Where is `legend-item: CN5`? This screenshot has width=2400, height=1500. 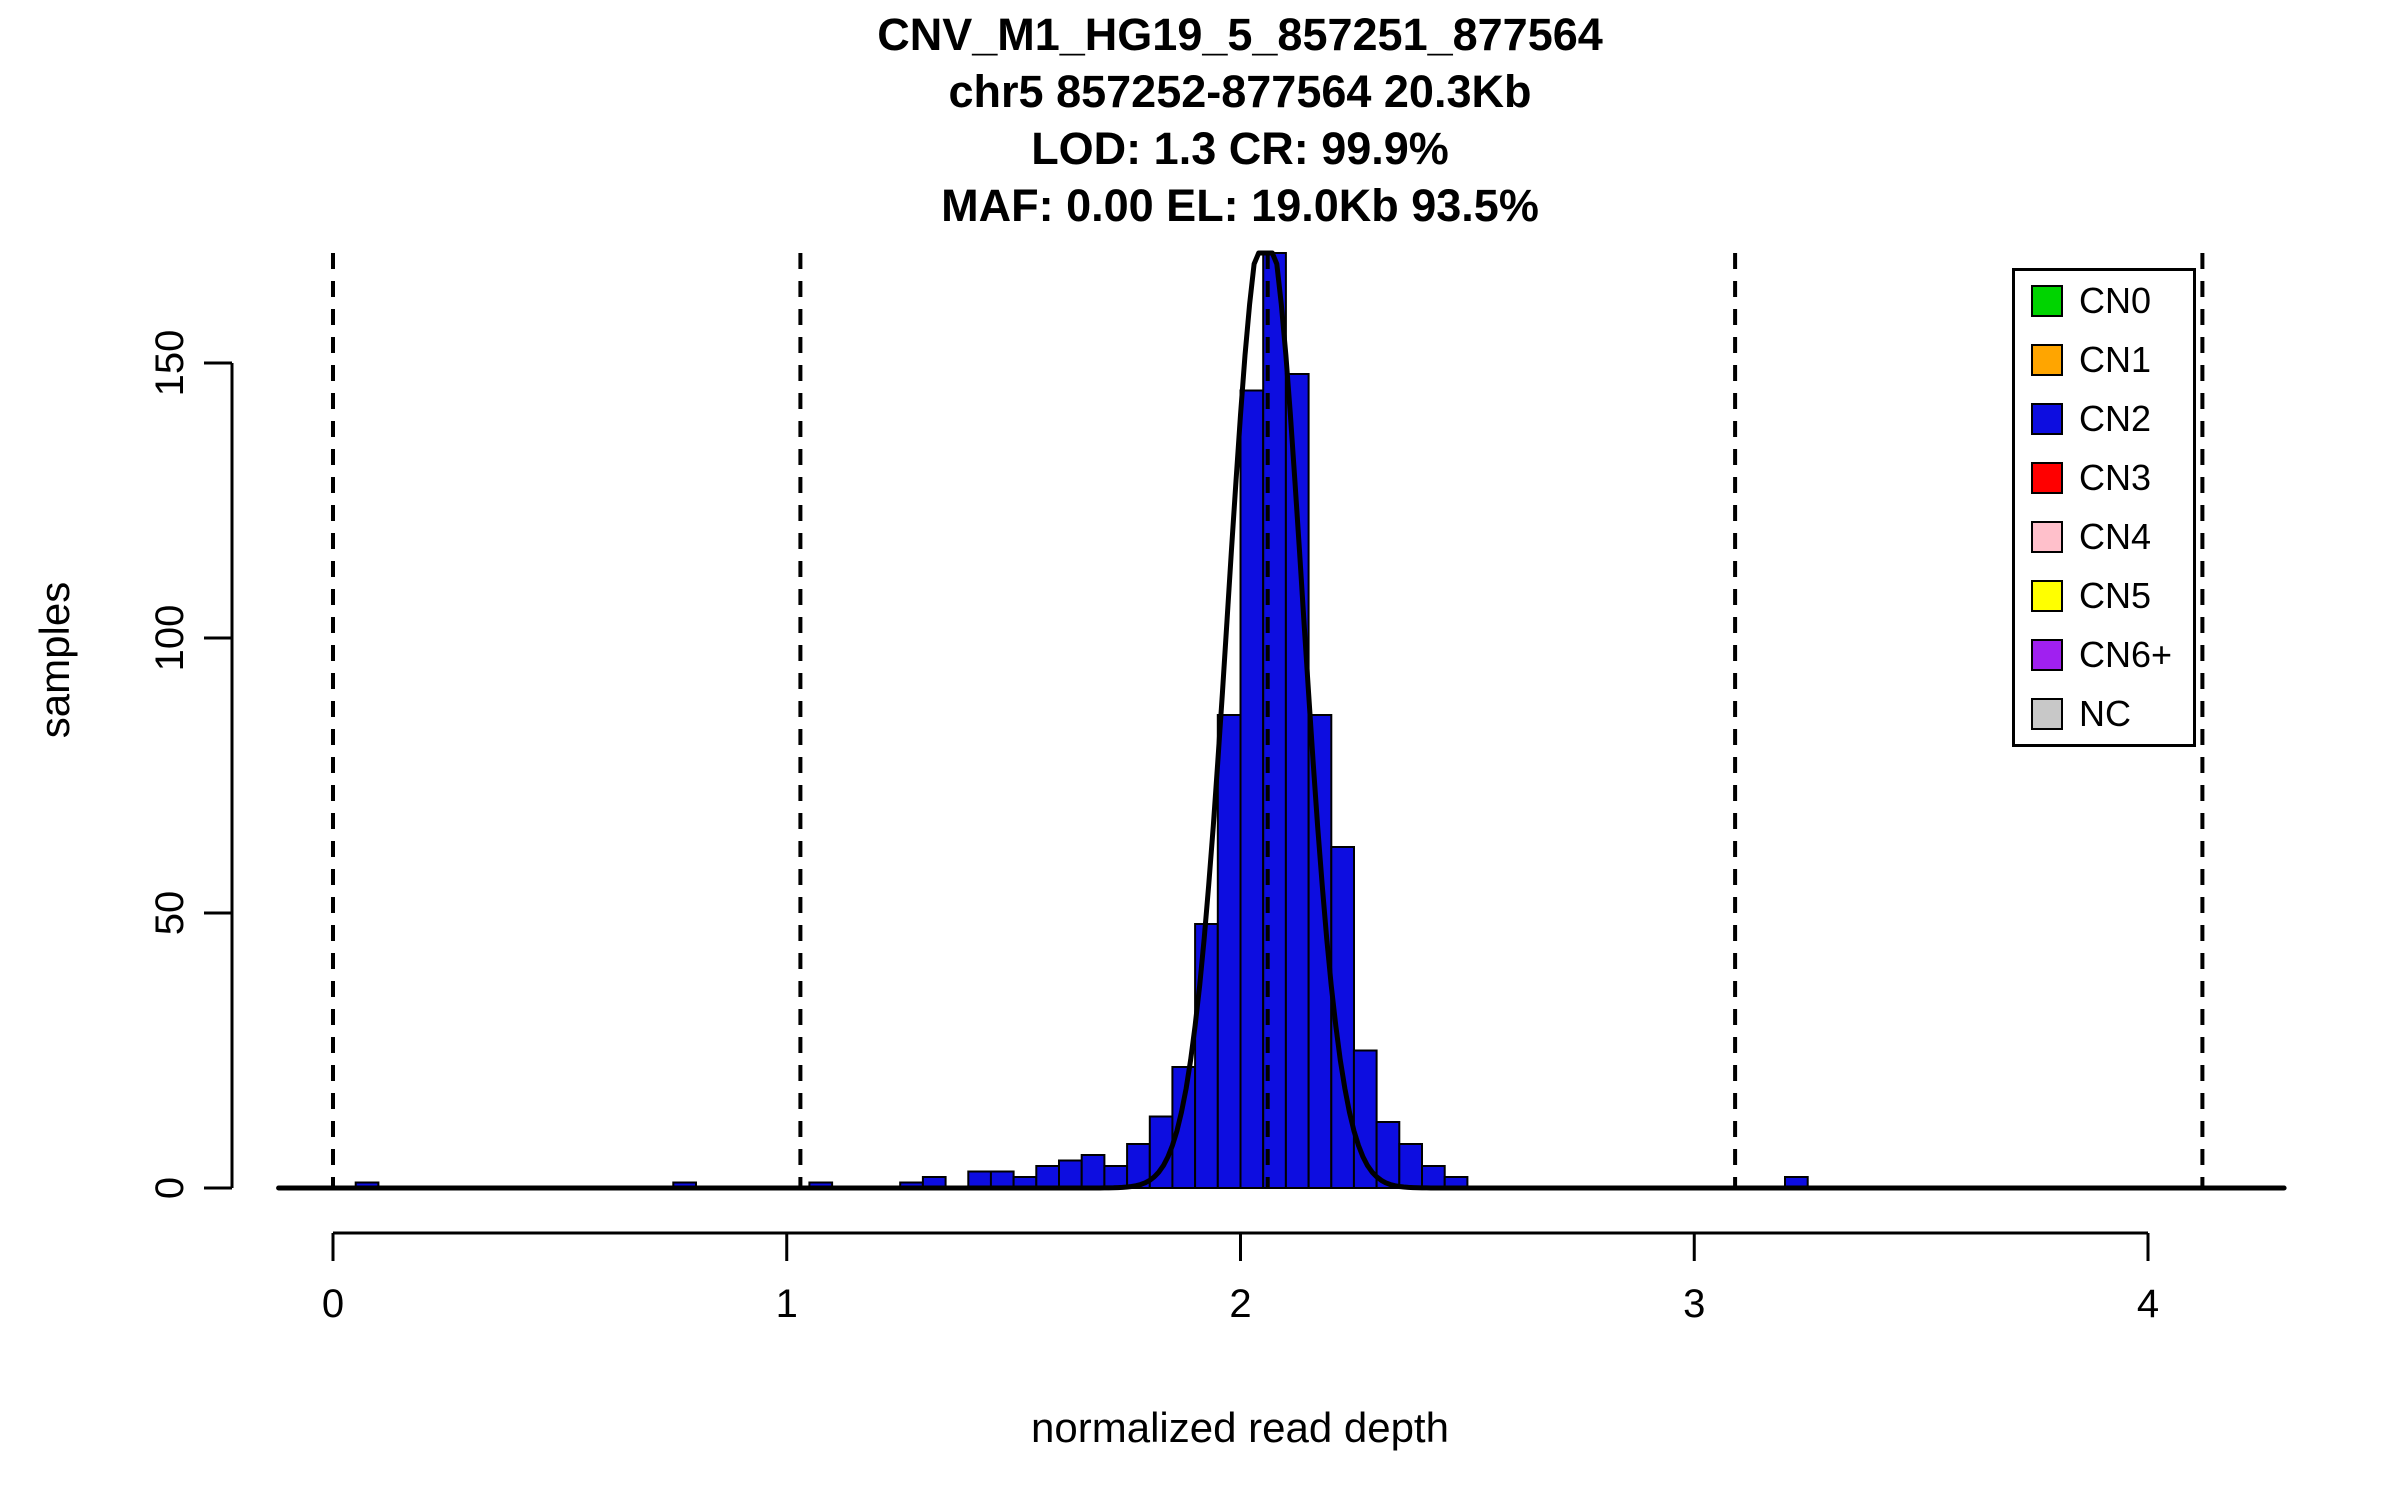 legend-item: CN5 is located at coordinates (2112, 596).